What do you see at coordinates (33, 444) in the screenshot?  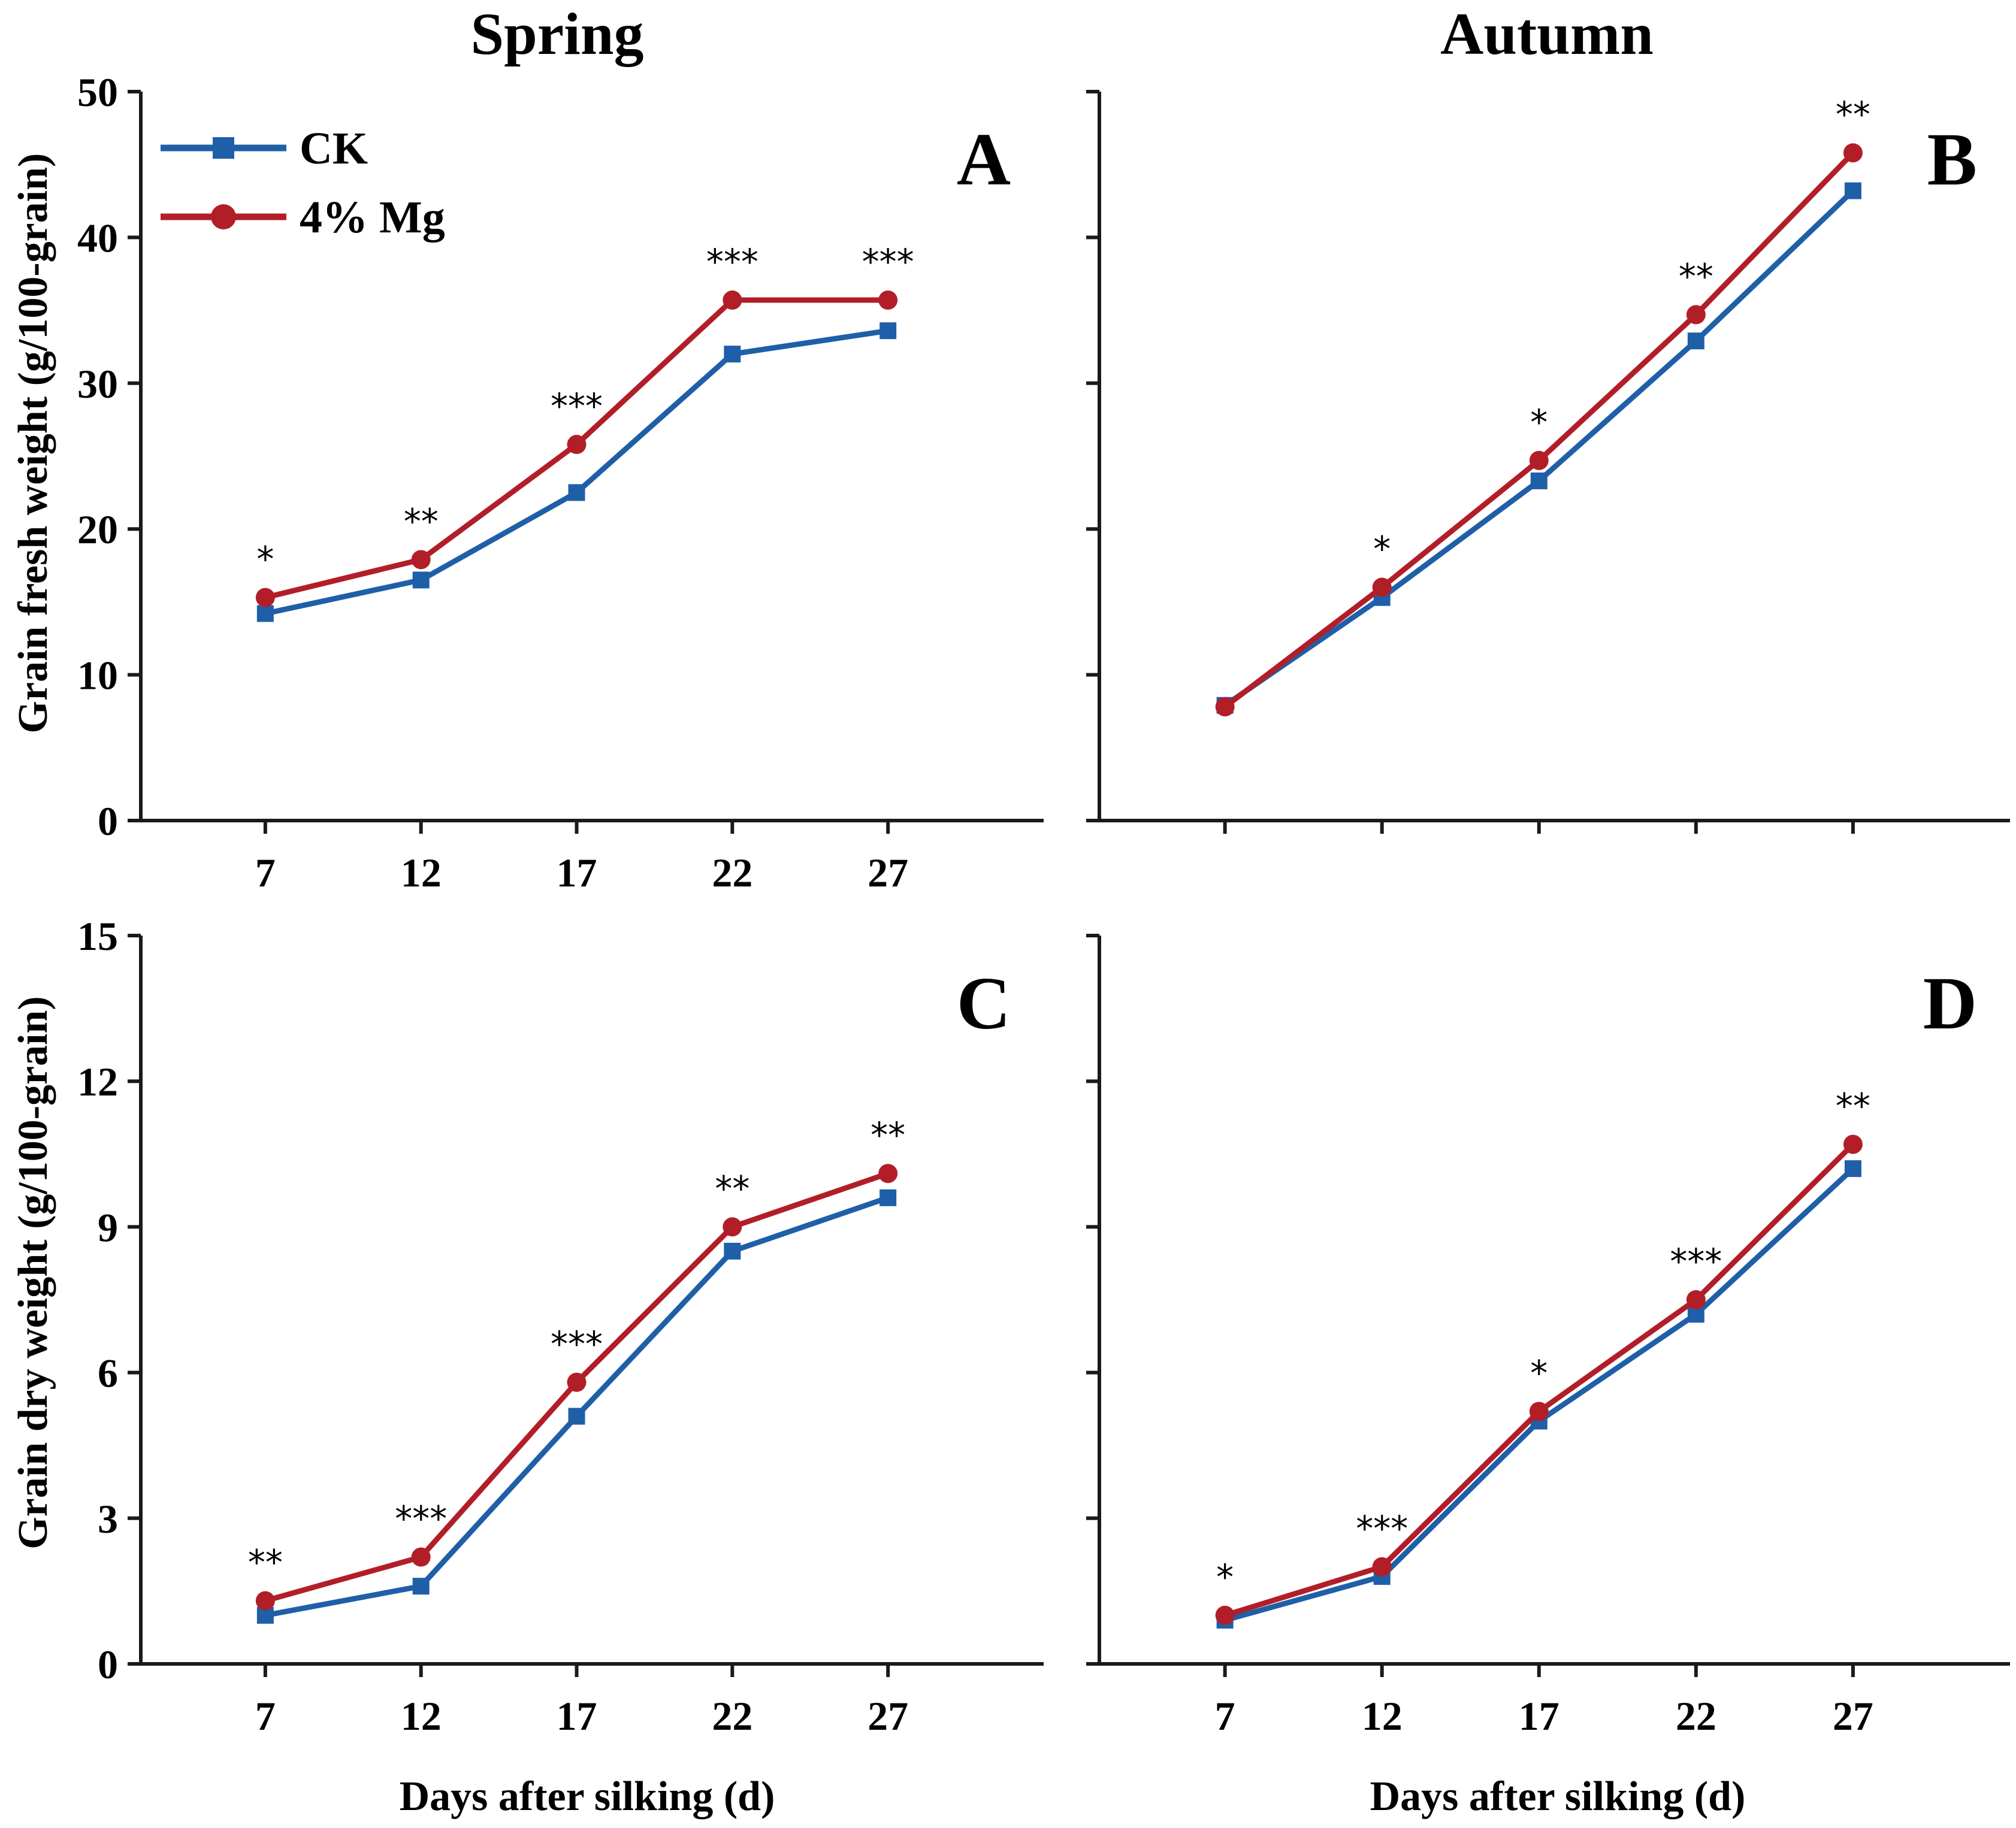 I see `y-axis-title-fresh-weight: Grain fresh weight (g/100-grain)` at bounding box center [33, 444].